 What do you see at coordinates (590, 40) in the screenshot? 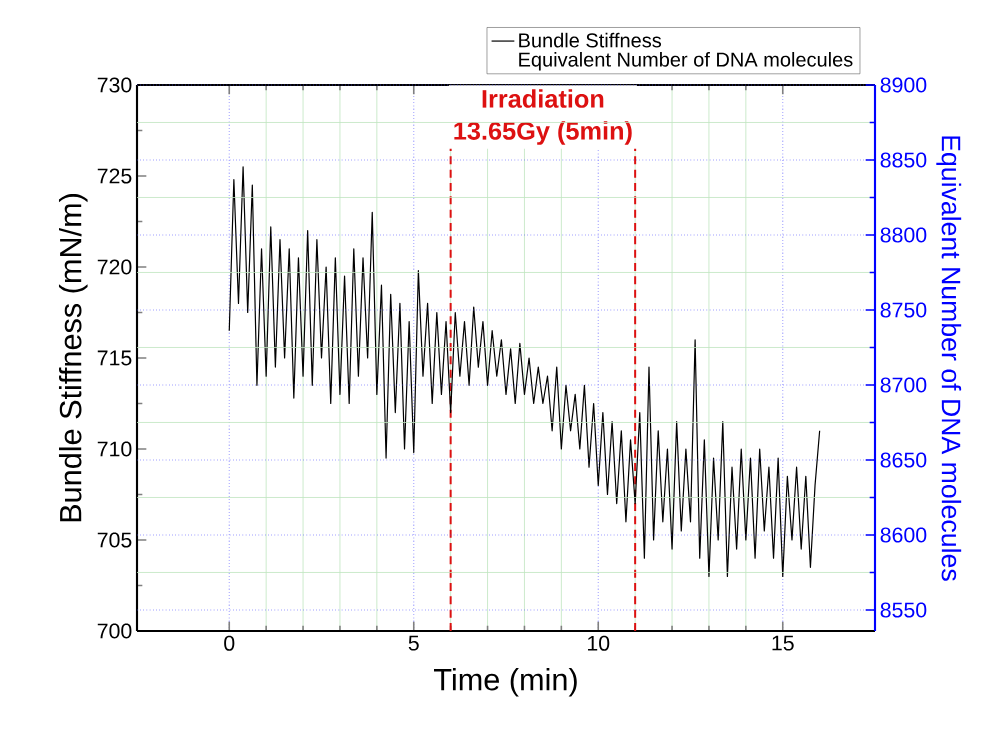
I see `legend-label: Bundle Stiffness` at bounding box center [590, 40].